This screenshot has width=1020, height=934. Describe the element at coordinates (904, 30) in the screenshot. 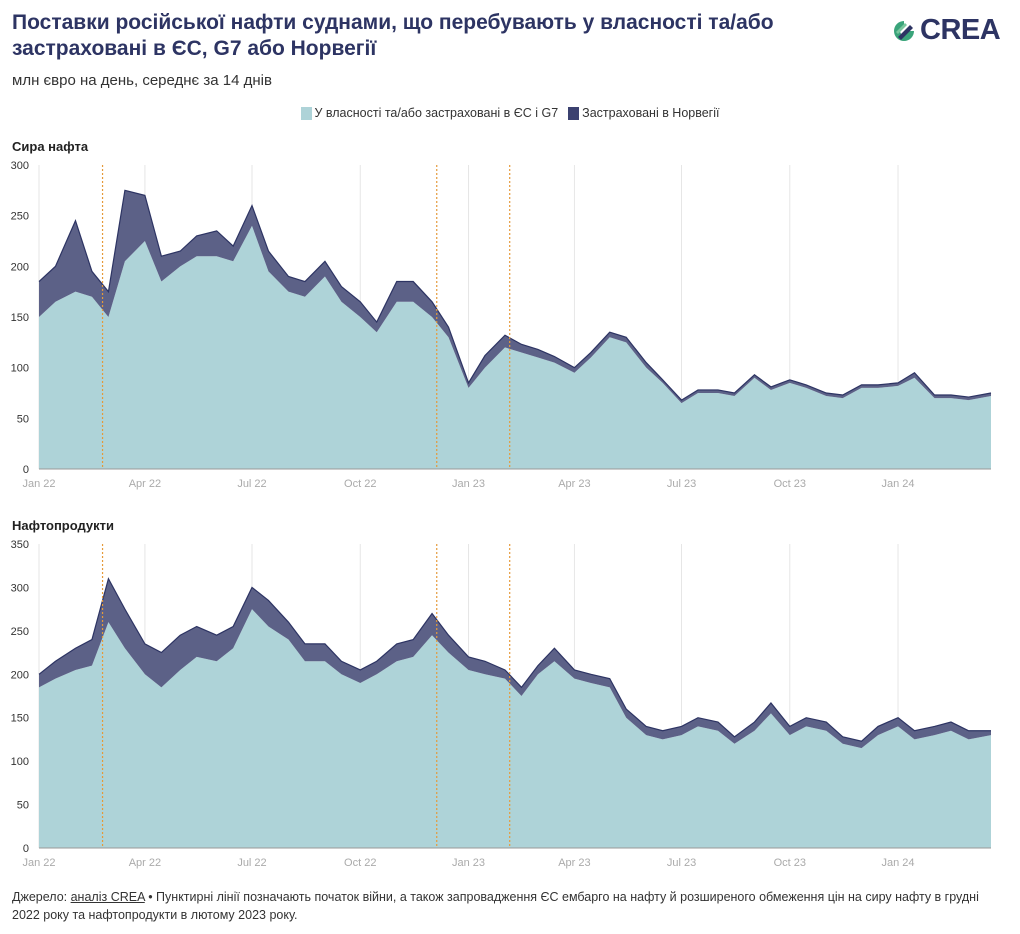

I see `crea-logo-icon` at that location.